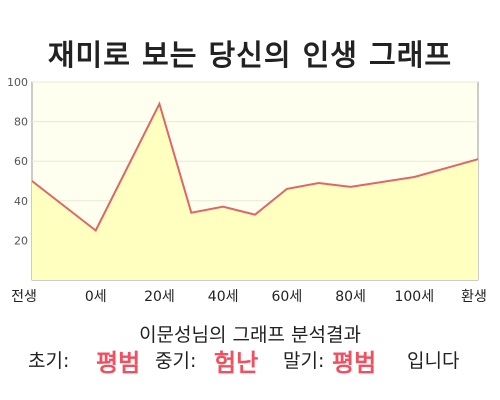 The image size is (500, 400). What do you see at coordinates (49, 361) in the screenshot?
I see `early-label: 초기:` at bounding box center [49, 361].